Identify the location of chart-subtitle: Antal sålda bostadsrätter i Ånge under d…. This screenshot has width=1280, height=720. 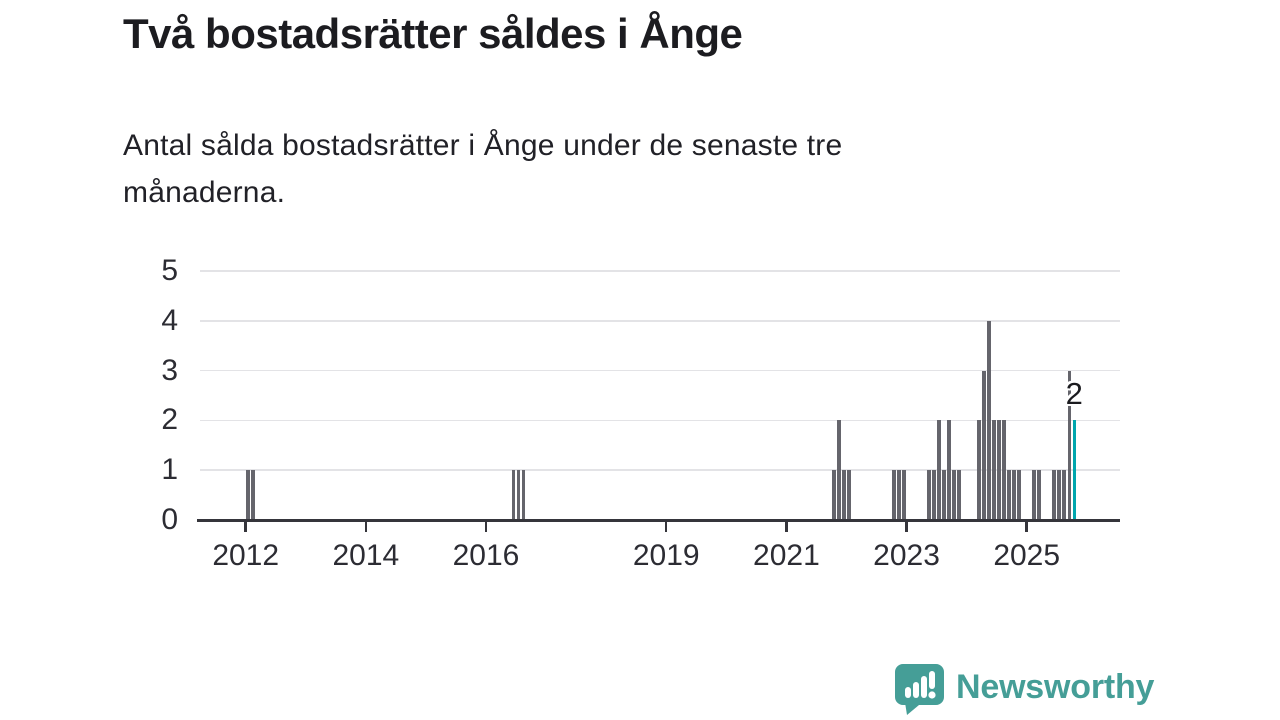
(482, 169).